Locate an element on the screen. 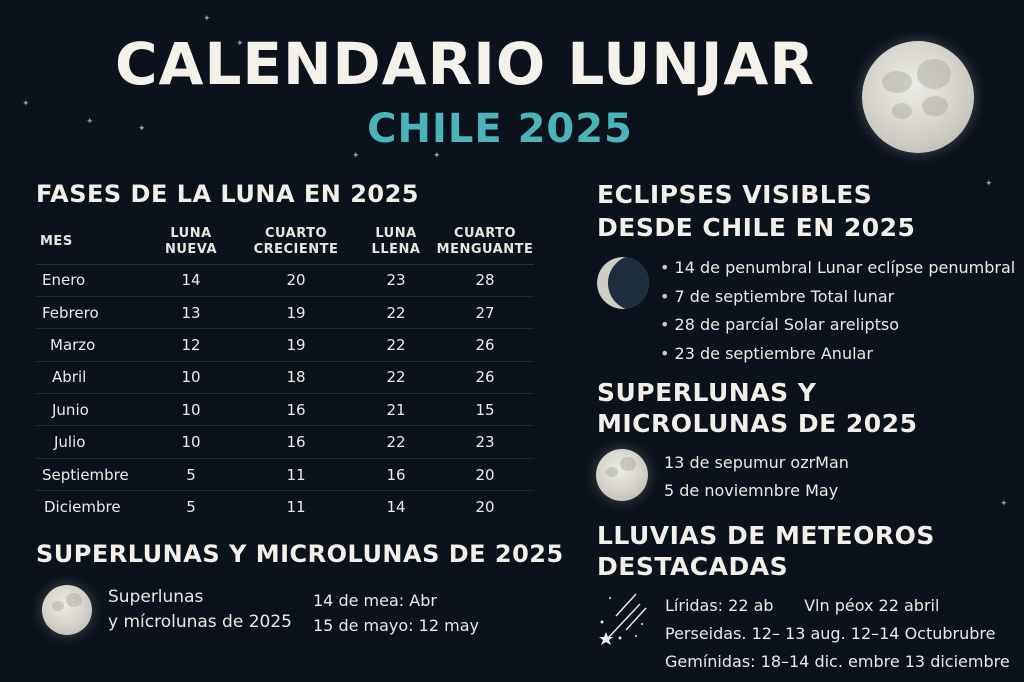 The image size is (1024, 682). table-row: Septiembre 5 11 16 20 is located at coordinates (285, 475).